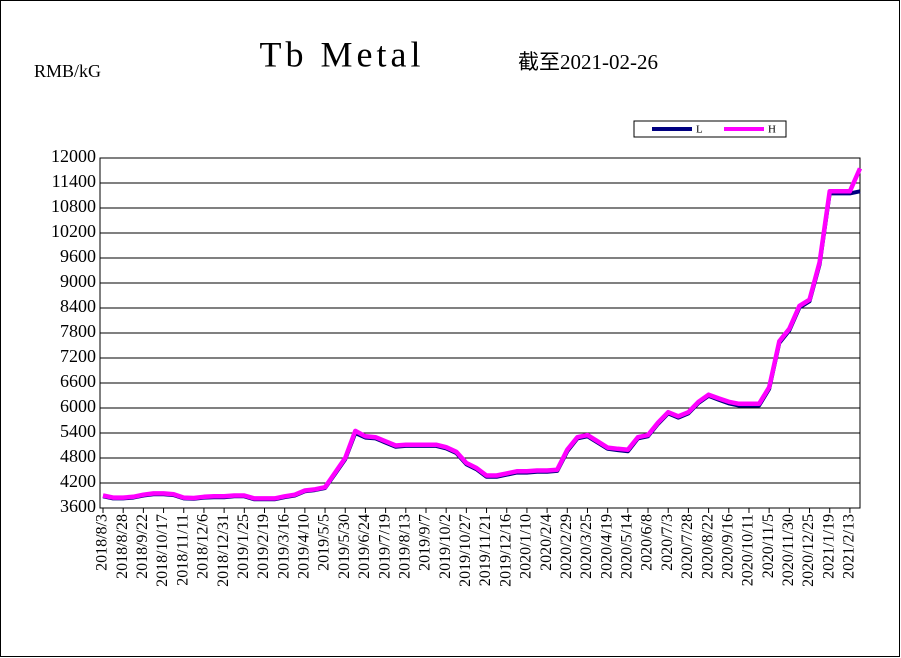 This screenshot has height=658, width=901. I want to click on y-tick-label: 11400, so click(74, 181).